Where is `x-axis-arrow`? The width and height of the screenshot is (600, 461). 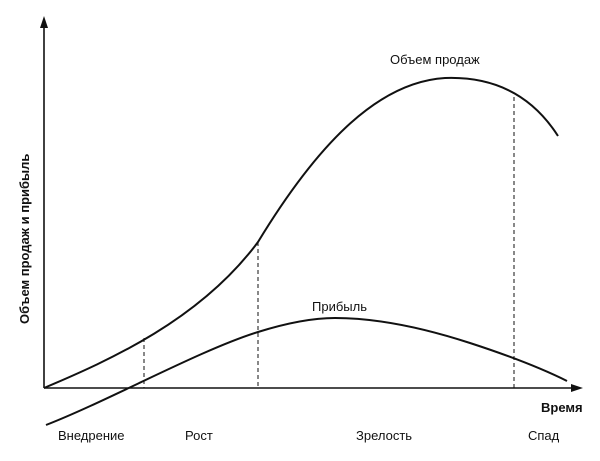 x-axis-arrow is located at coordinates (577, 388).